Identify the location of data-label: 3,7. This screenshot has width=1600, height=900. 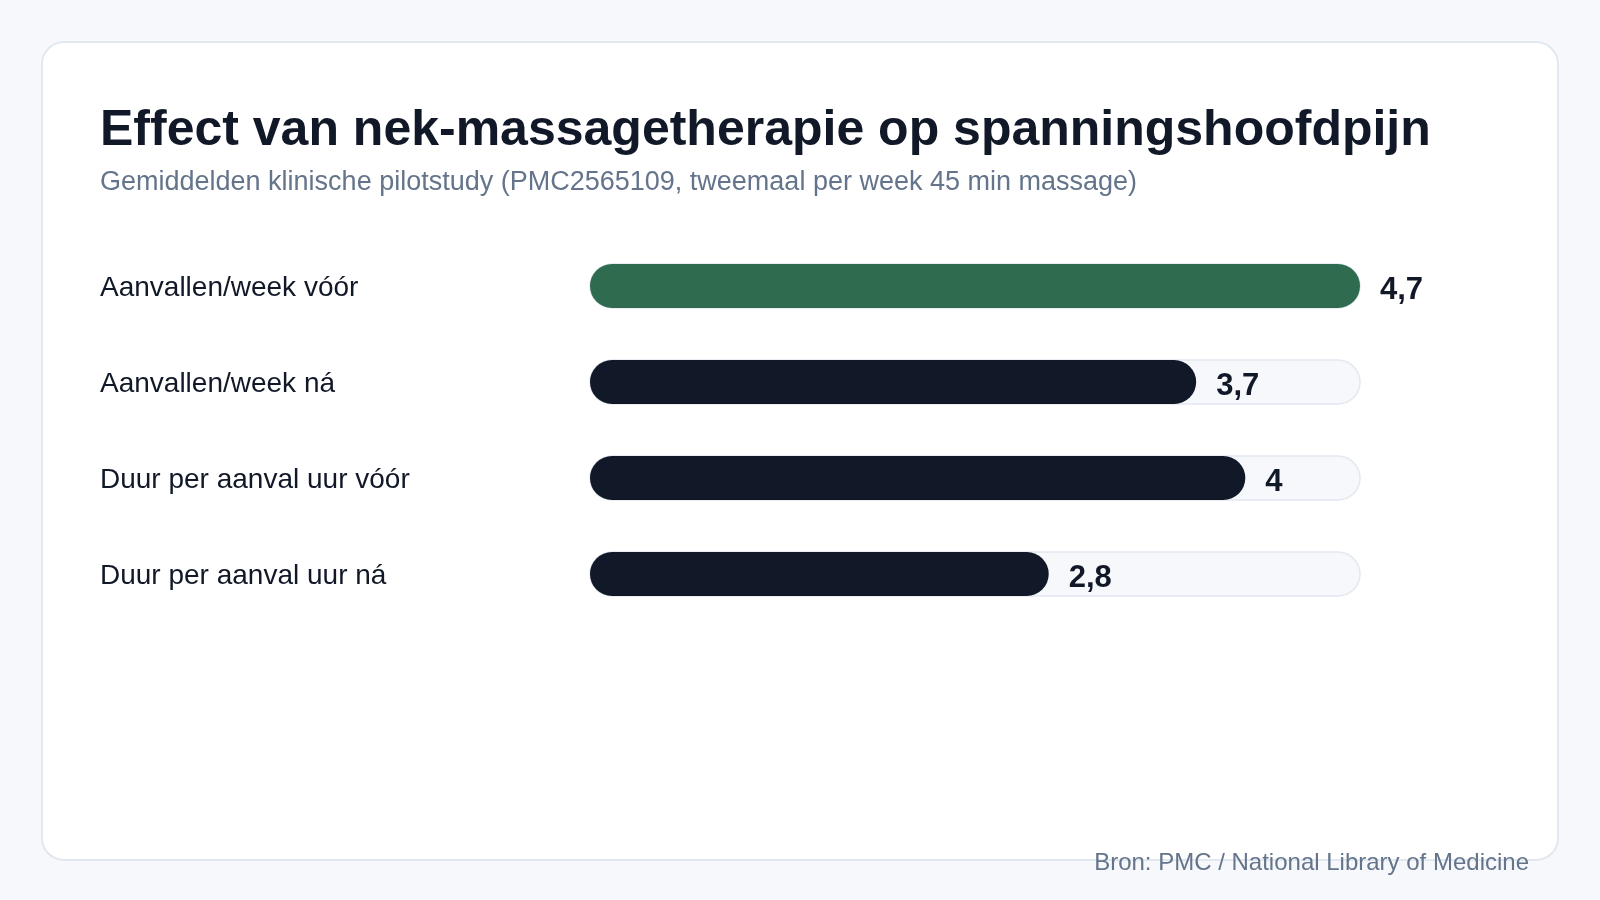
(1238, 384).